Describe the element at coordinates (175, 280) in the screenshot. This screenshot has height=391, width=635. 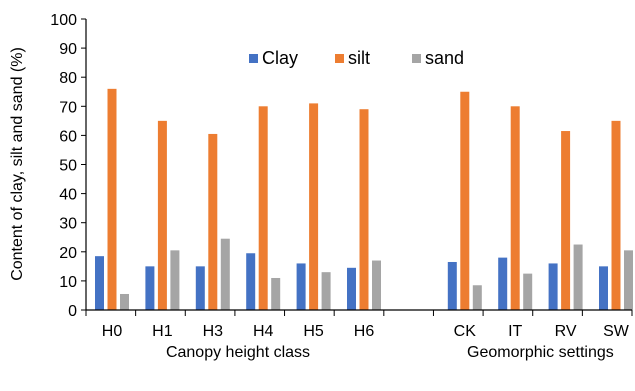
I see `bar-sand-h1` at that location.